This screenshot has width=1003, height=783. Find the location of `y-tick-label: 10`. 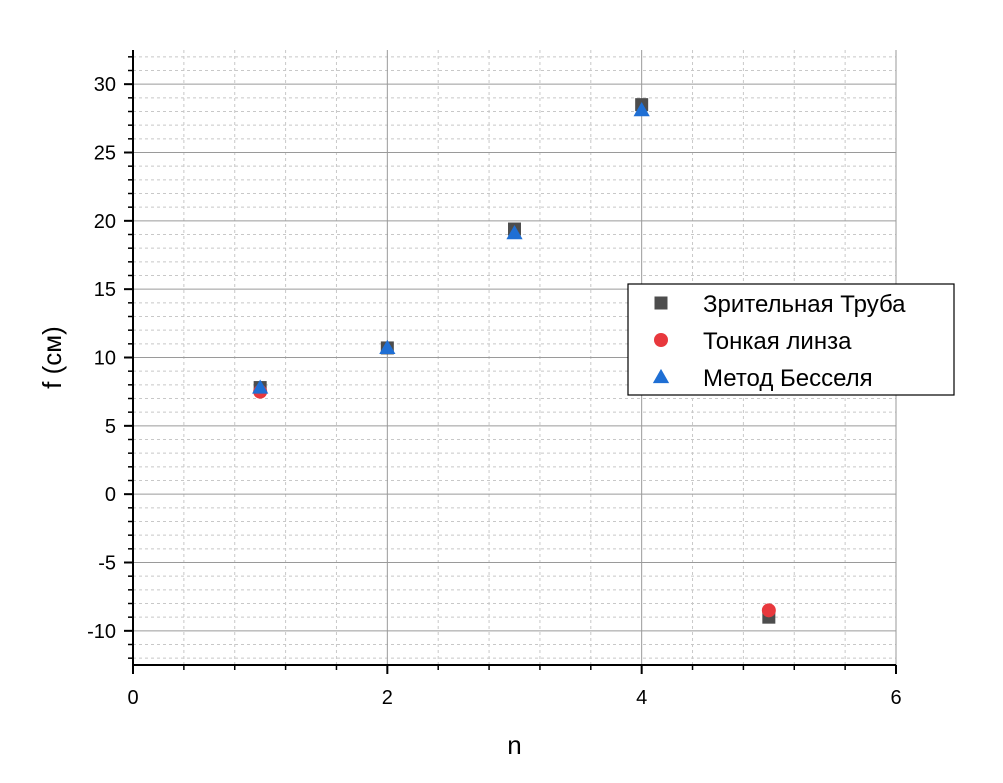

y-tick-label: 10 is located at coordinates (105, 359).